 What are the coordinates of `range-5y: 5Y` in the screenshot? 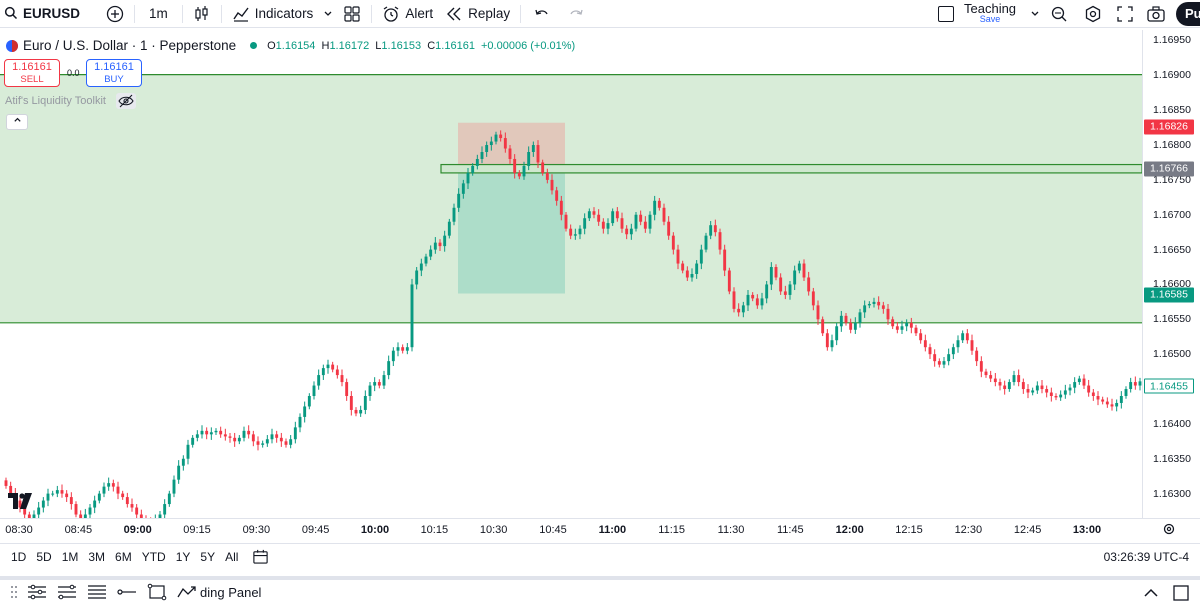 It's located at (208, 556).